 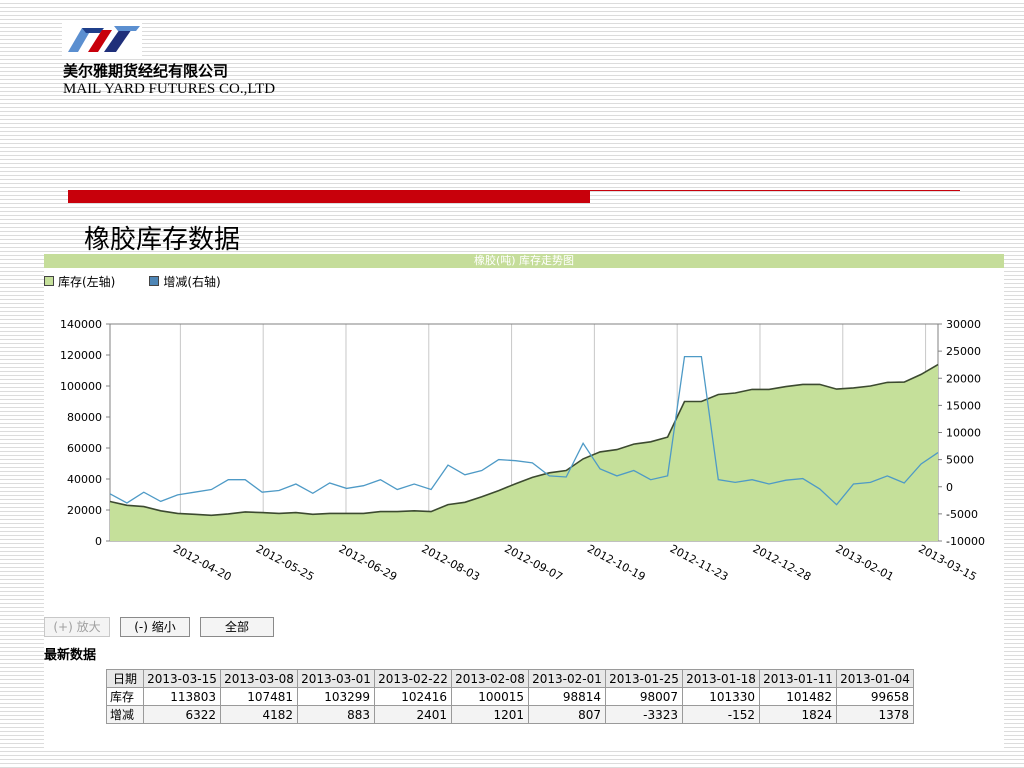 I want to click on legend-change-swatch, so click(x=154, y=281).